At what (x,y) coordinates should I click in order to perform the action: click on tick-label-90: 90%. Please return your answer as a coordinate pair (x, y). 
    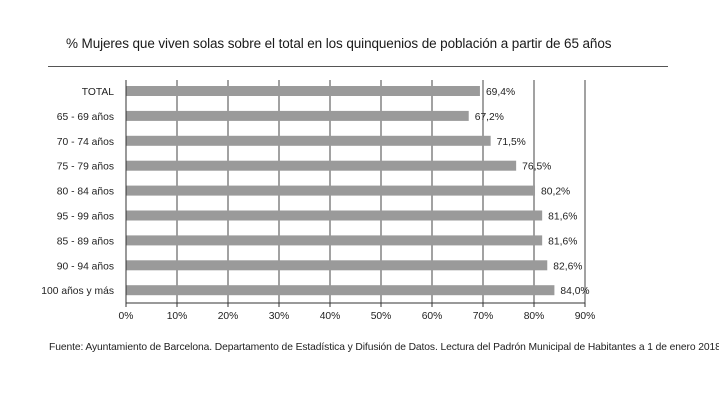
    Looking at the image, I should click on (585, 316).